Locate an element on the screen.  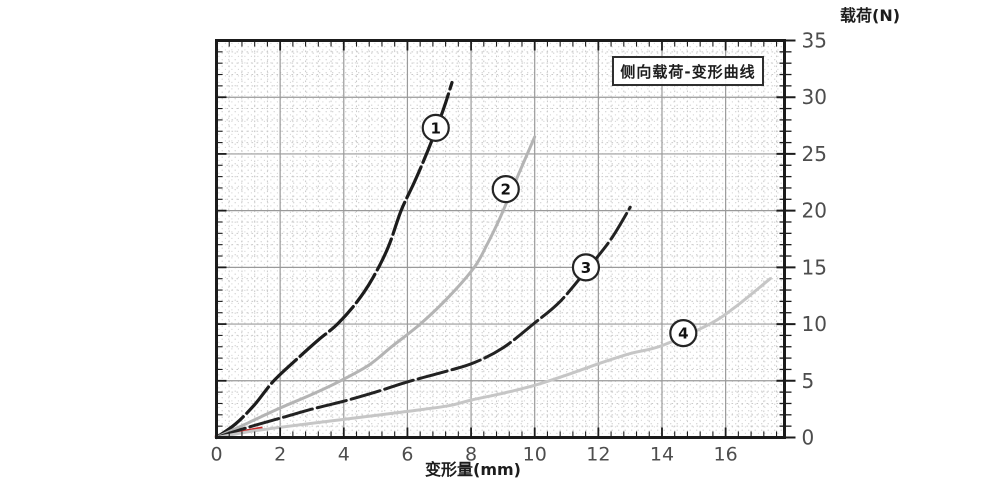
chart-title: 侧向载荷-变形曲线 is located at coordinates (688, 71).